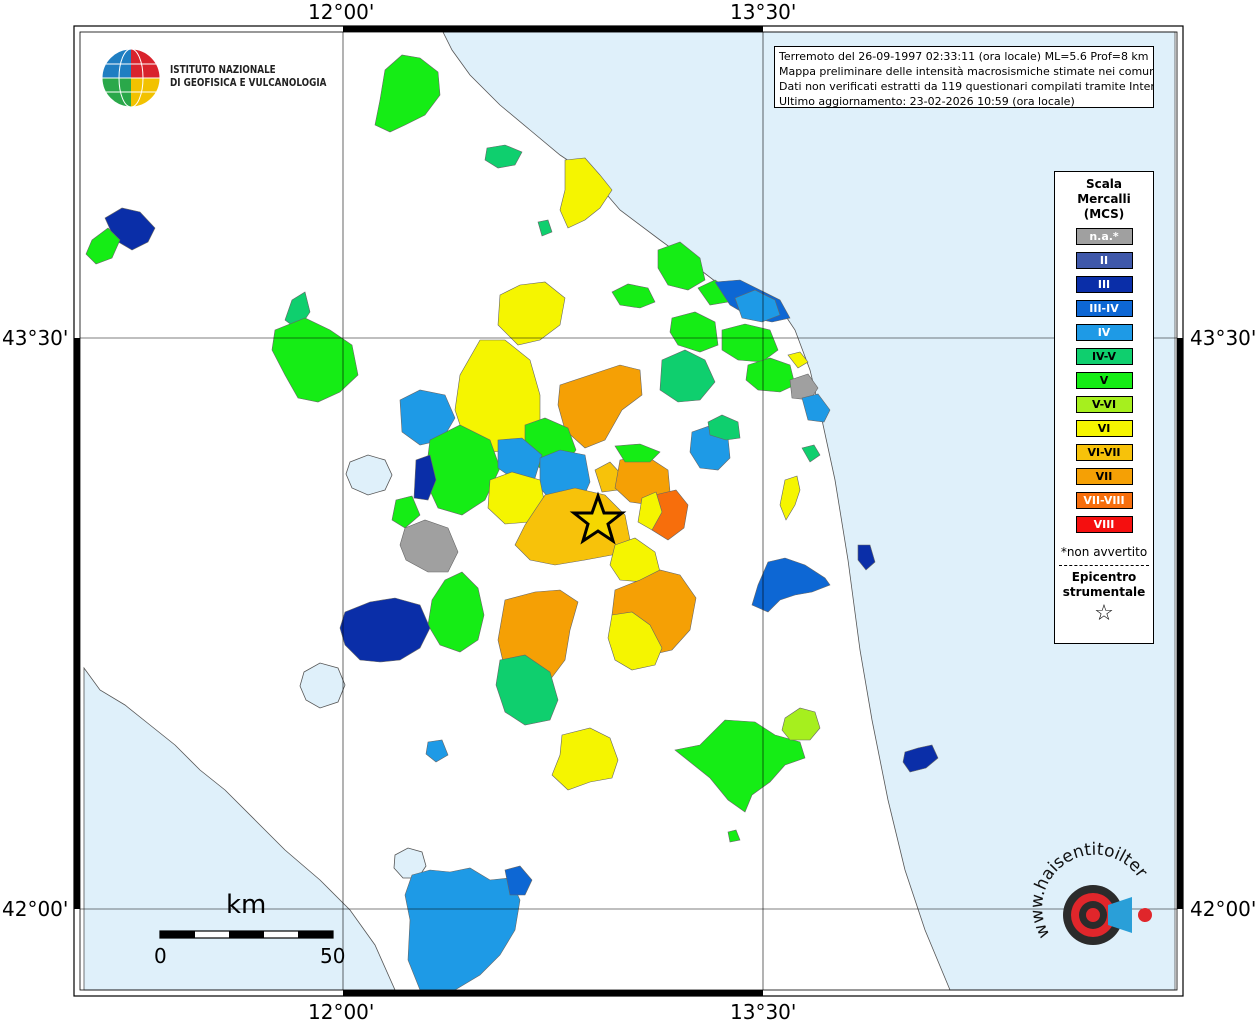 Image resolution: width=1256 pixels, height=1024 pixels. I want to click on legend-swatch: V, so click(1104, 380).